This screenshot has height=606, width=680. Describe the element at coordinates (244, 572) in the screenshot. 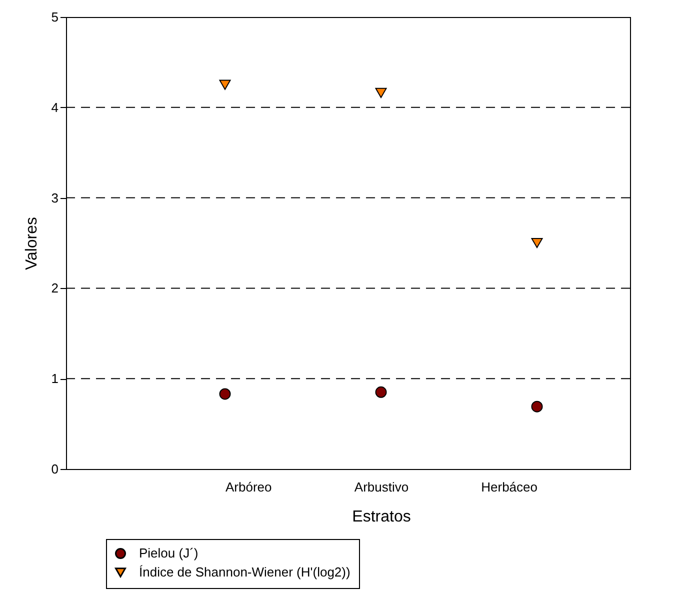

I see `legend-label: Índice de Shannon-Wiener (H'(log2))` at that location.